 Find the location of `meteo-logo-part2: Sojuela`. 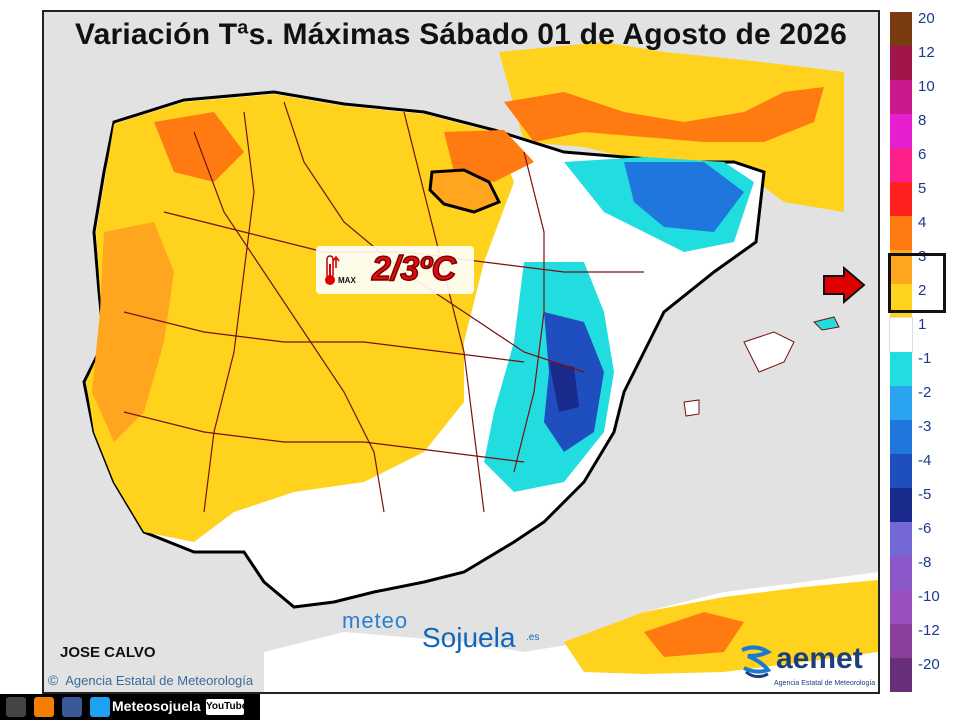

meteo-logo-part2: Sojuela is located at coordinates (469, 637).